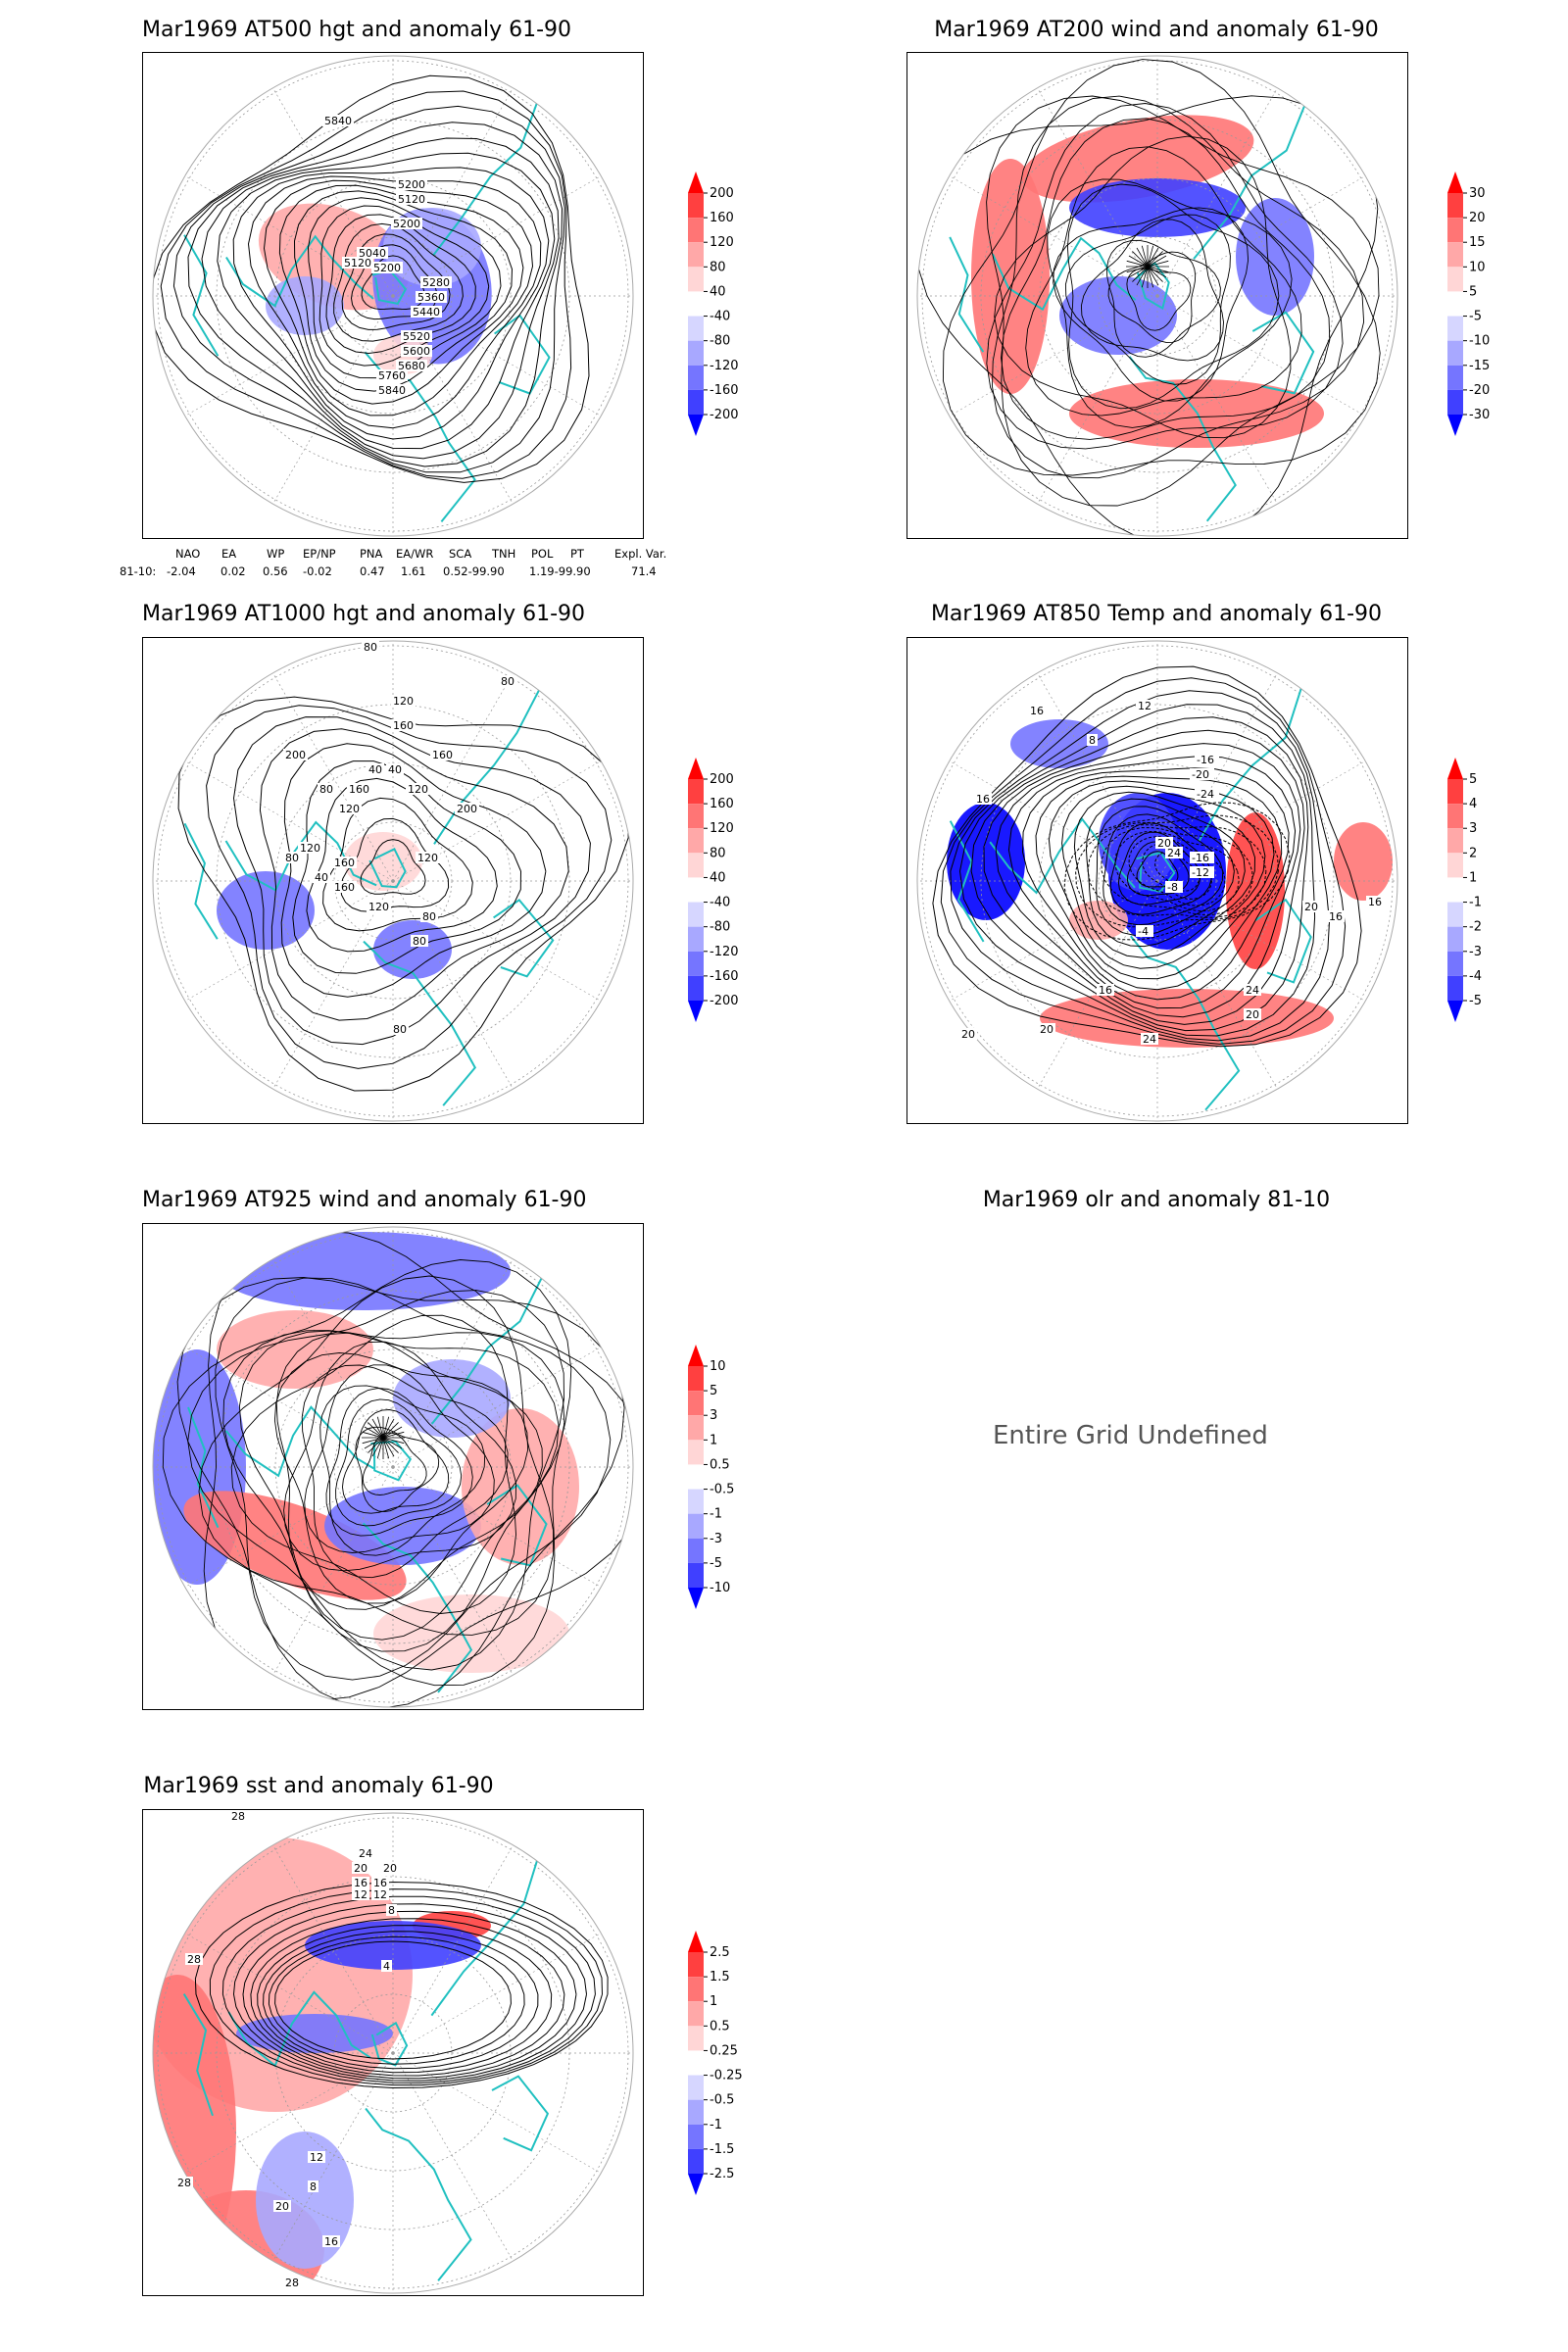 This screenshot has width=1568, height=2352. I want to click on sst-contour-label: 12, so click(361, 1894).